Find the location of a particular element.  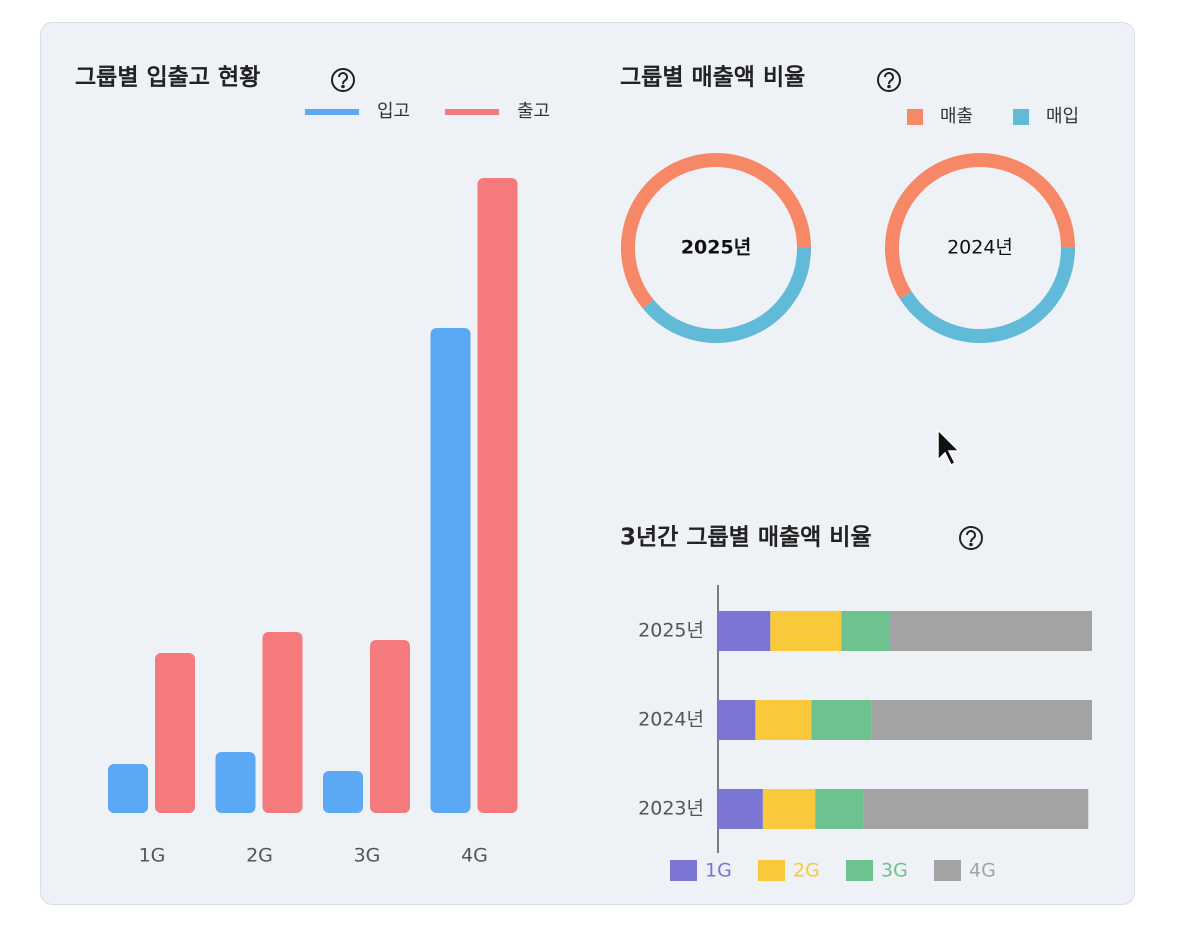

legend-label: 4G is located at coordinates (982, 871).